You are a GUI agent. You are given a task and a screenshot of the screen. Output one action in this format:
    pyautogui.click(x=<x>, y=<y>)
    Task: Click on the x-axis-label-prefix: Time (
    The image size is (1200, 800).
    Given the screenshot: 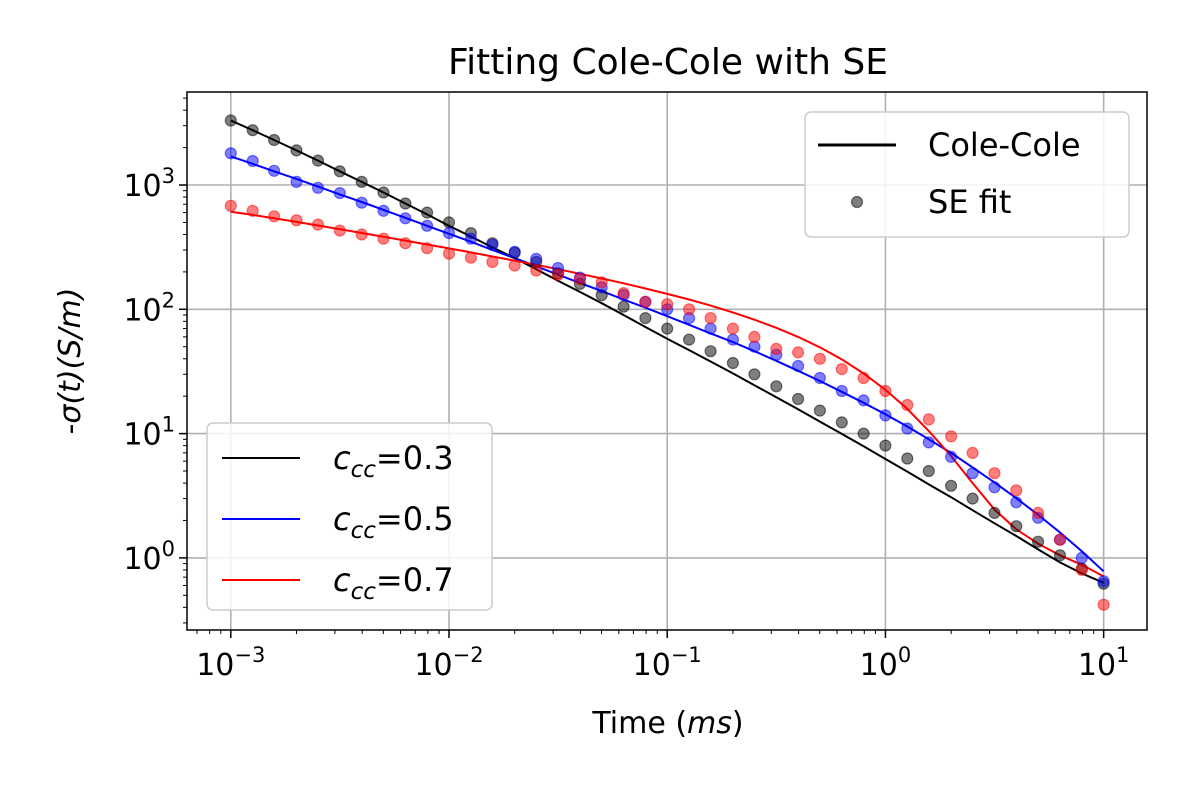 What is the action you would take?
    pyautogui.click(x=639, y=723)
    